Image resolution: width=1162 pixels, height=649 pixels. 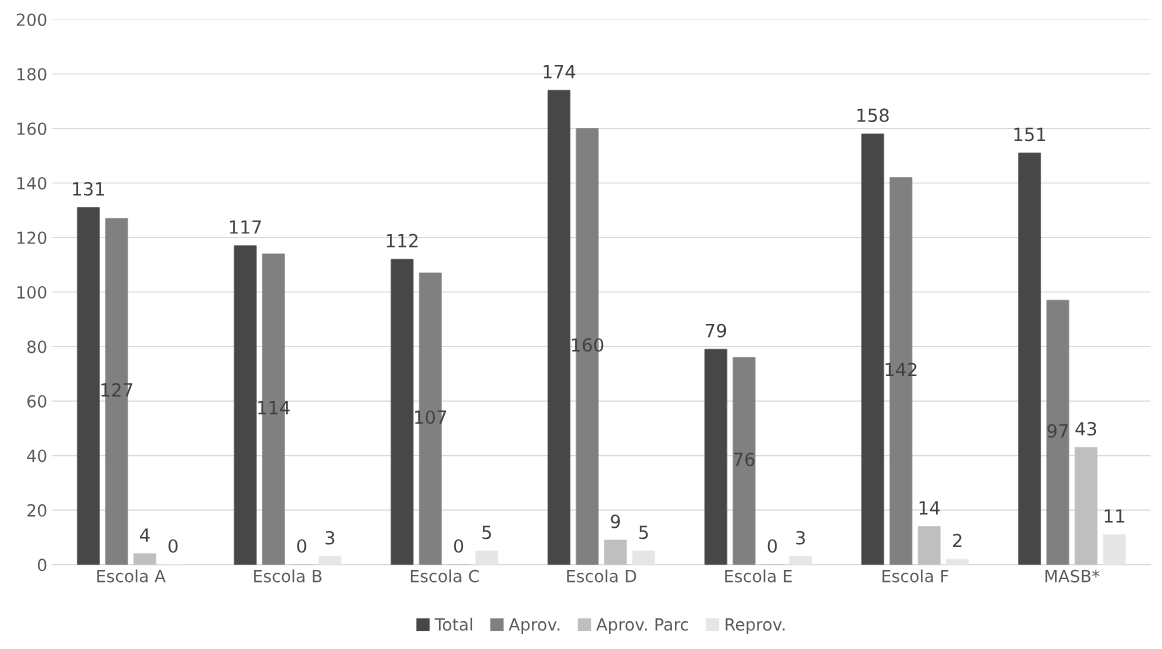 What do you see at coordinates (42, 565) in the screenshot?
I see `y-tick-label: 0` at bounding box center [42, 565].